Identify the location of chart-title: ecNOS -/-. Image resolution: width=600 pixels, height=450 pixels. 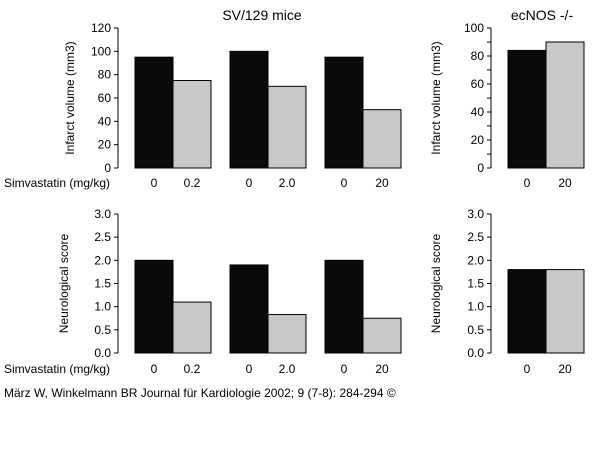
(542, 15).